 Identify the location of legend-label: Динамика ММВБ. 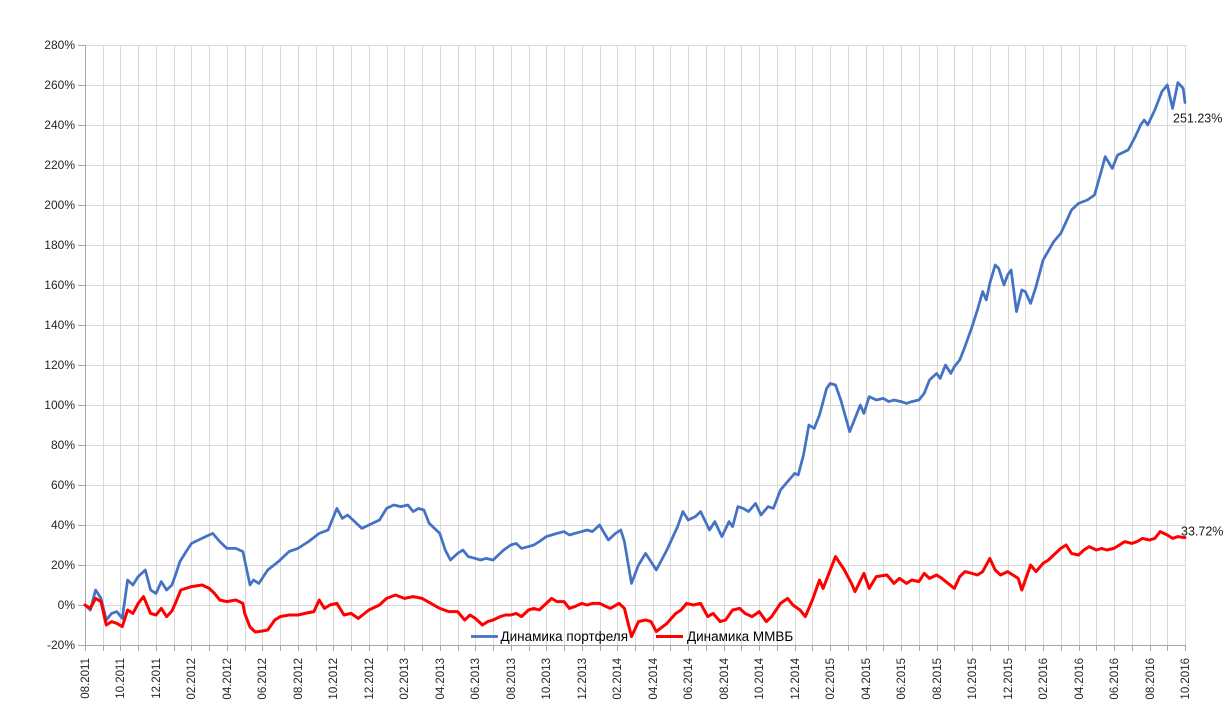
(740, 636).